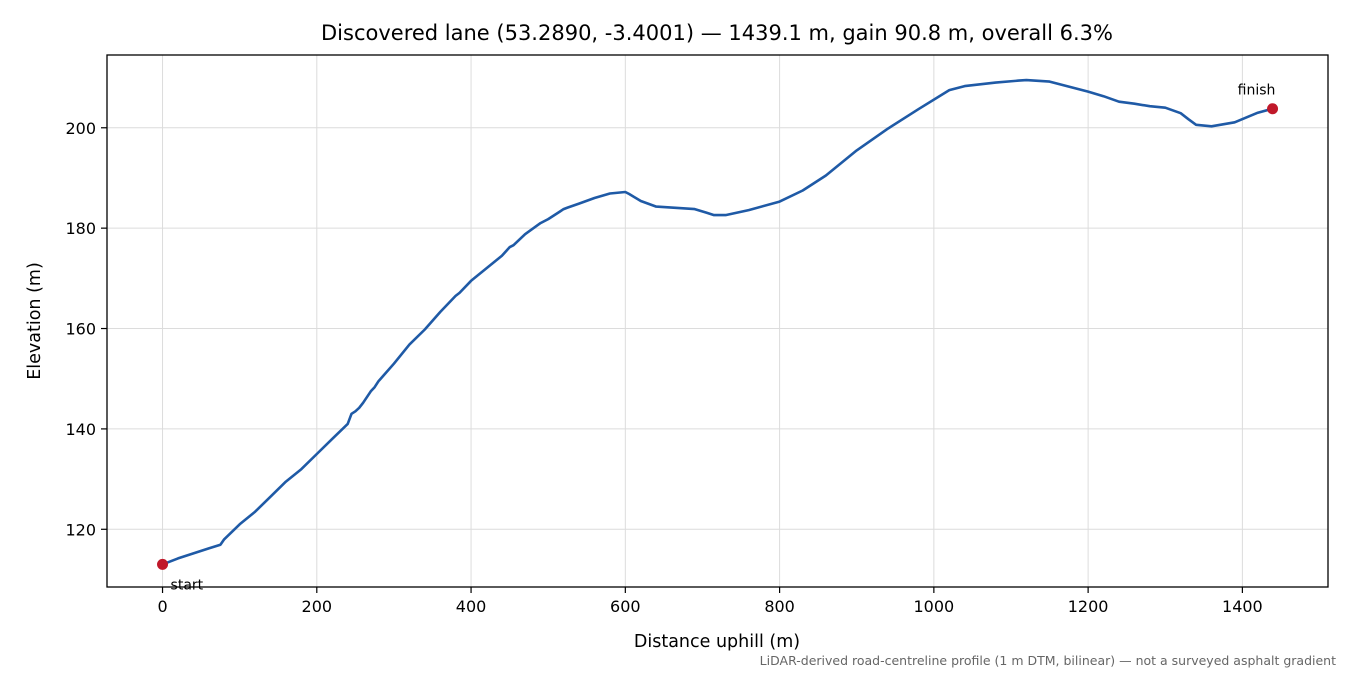  What do you see at coordinates (80, 529) in the screenshot?
I see `y-tick-label: 120` at bounding box center [80, 529].